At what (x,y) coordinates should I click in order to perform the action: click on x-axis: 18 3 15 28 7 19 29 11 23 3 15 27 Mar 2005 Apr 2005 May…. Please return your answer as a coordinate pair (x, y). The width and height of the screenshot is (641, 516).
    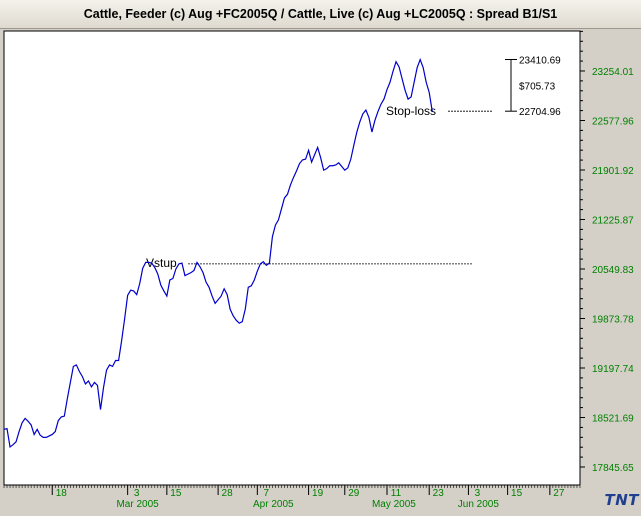
    Looking at the image, I should click on (292, 497).